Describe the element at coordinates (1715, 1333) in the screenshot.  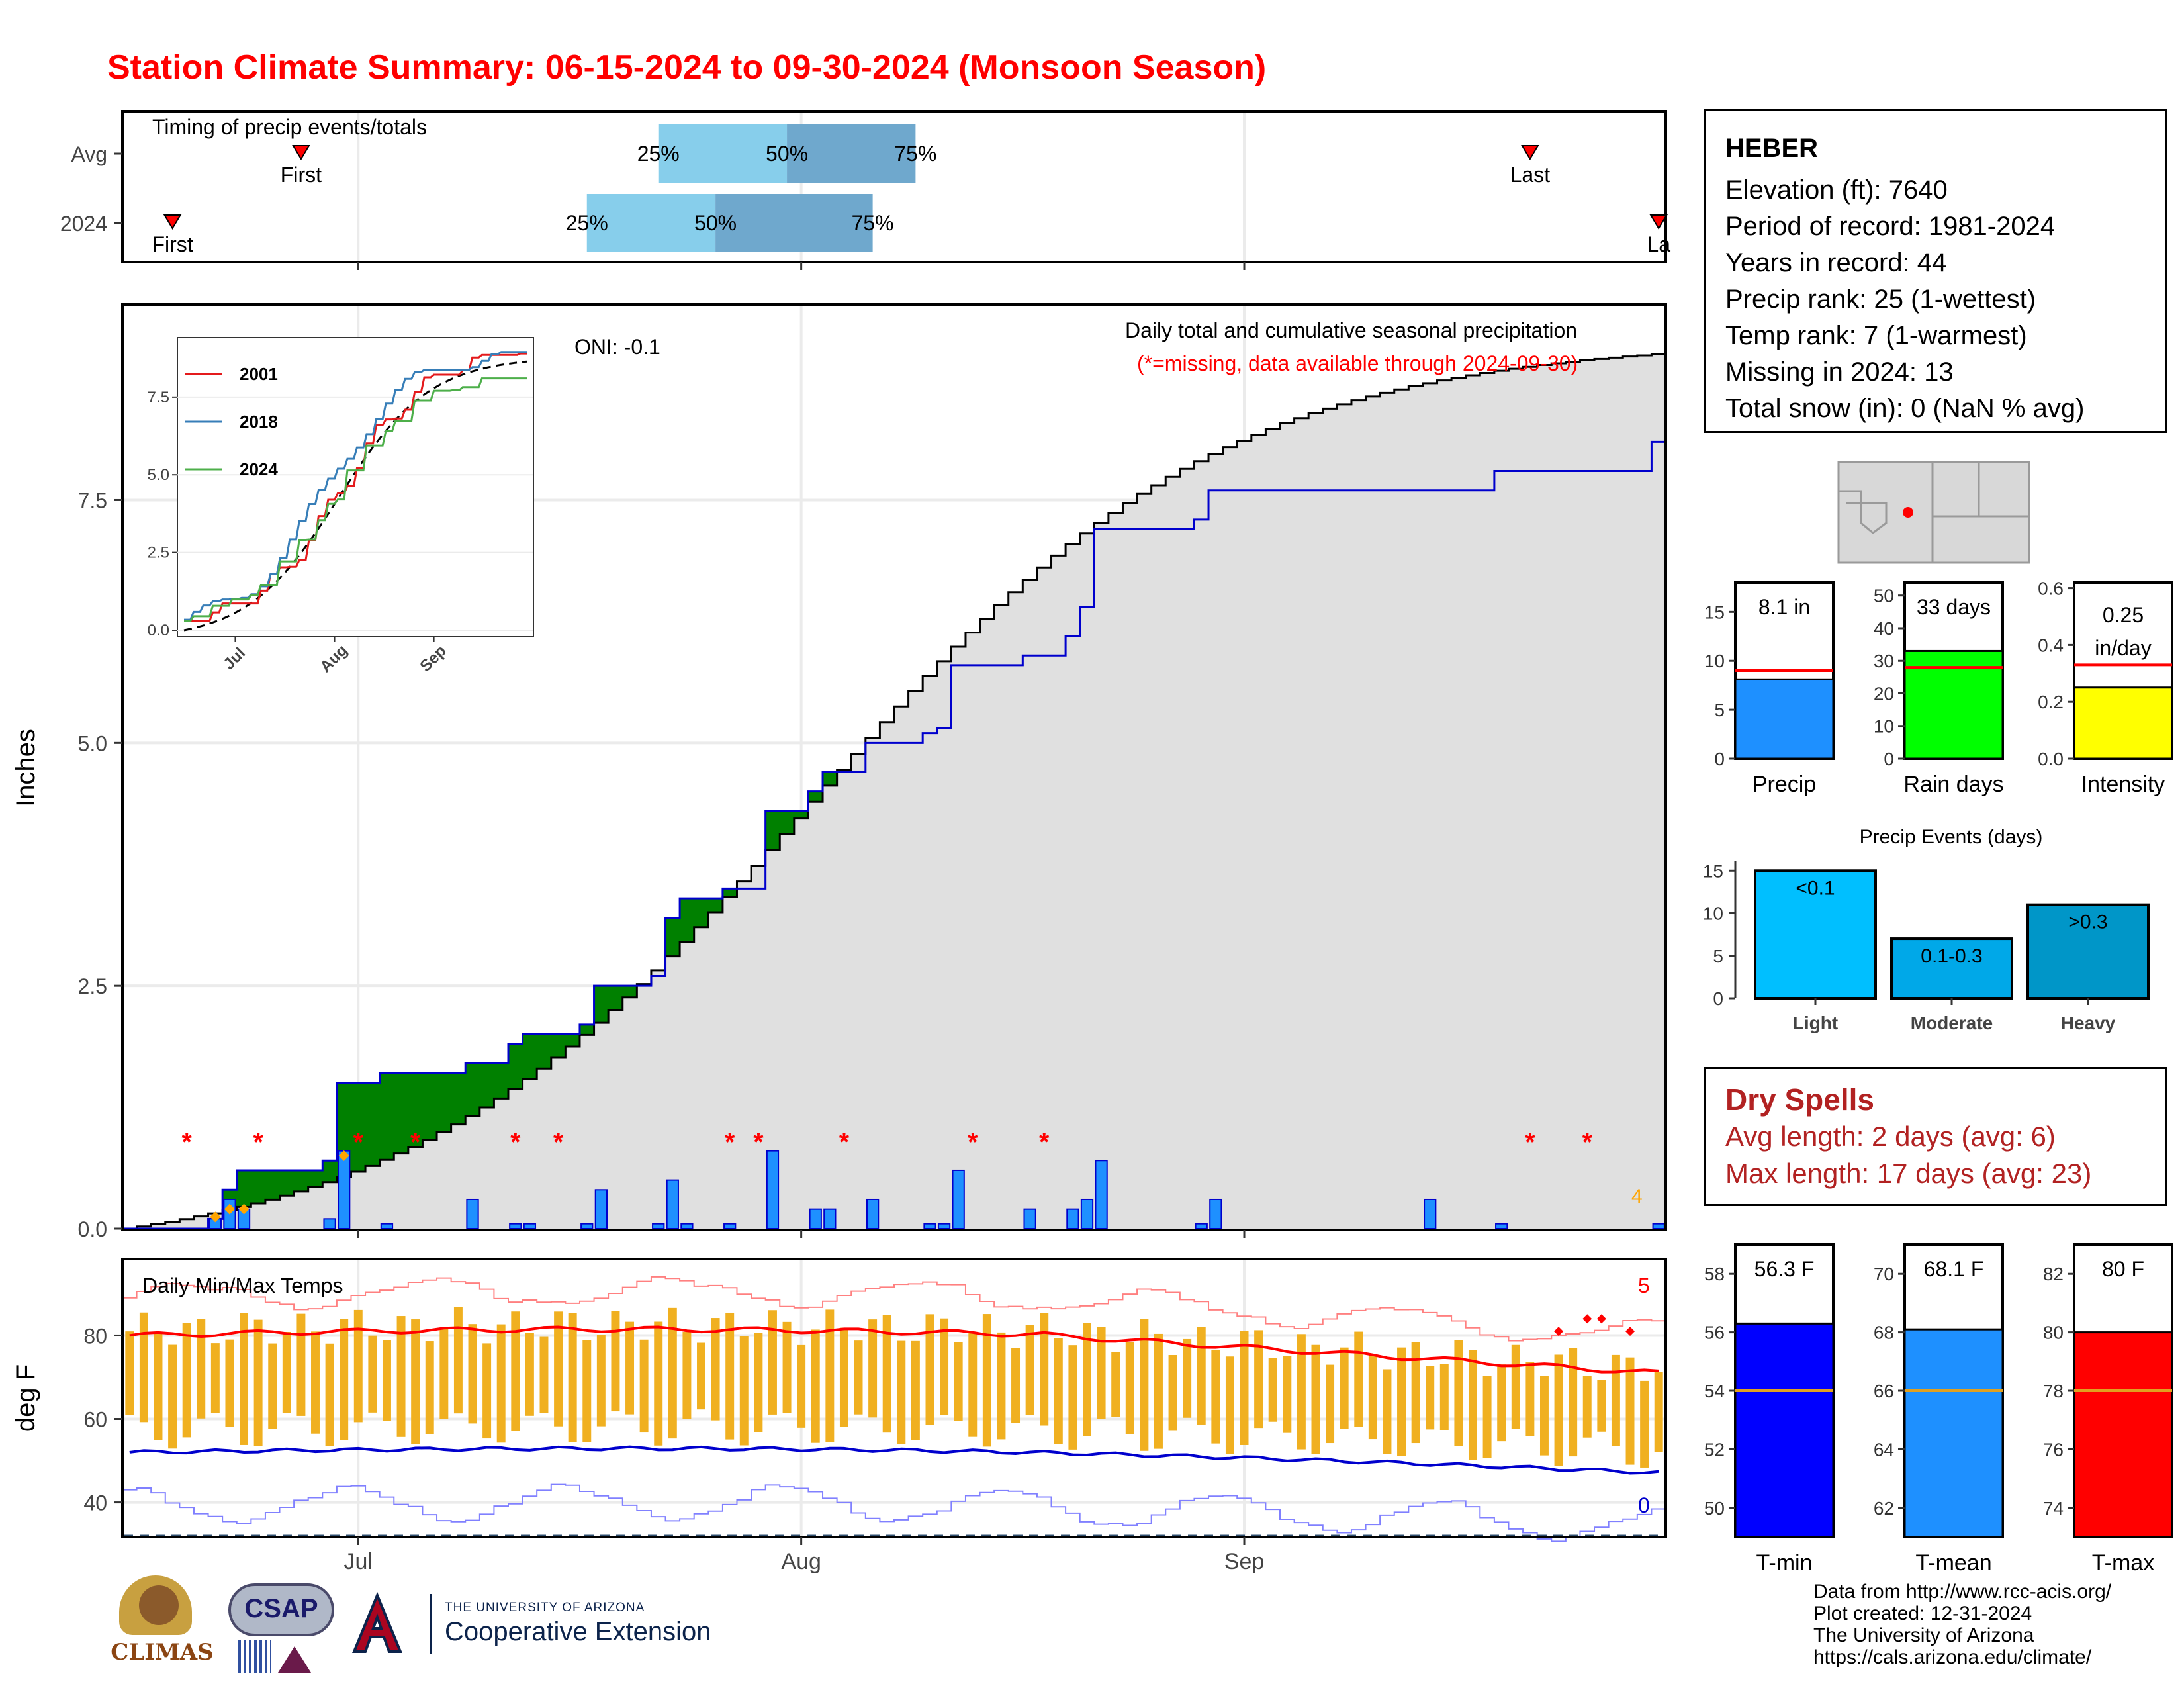
I see `temp-stat-y-label: 56` at that location.